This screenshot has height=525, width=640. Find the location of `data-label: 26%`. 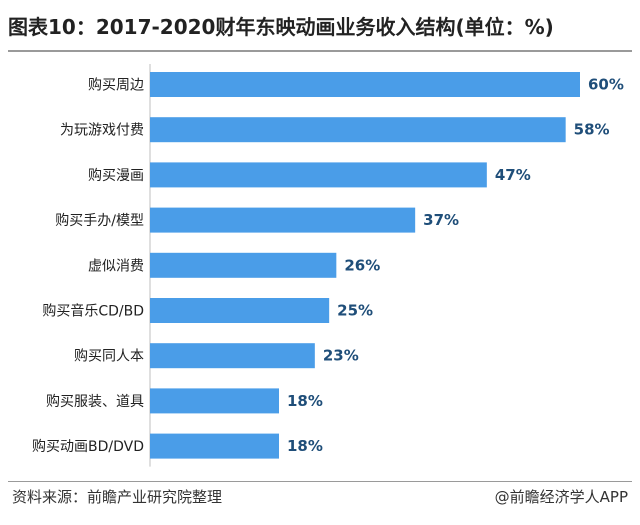

data-label: 26% is located at coordinates (362, 265).